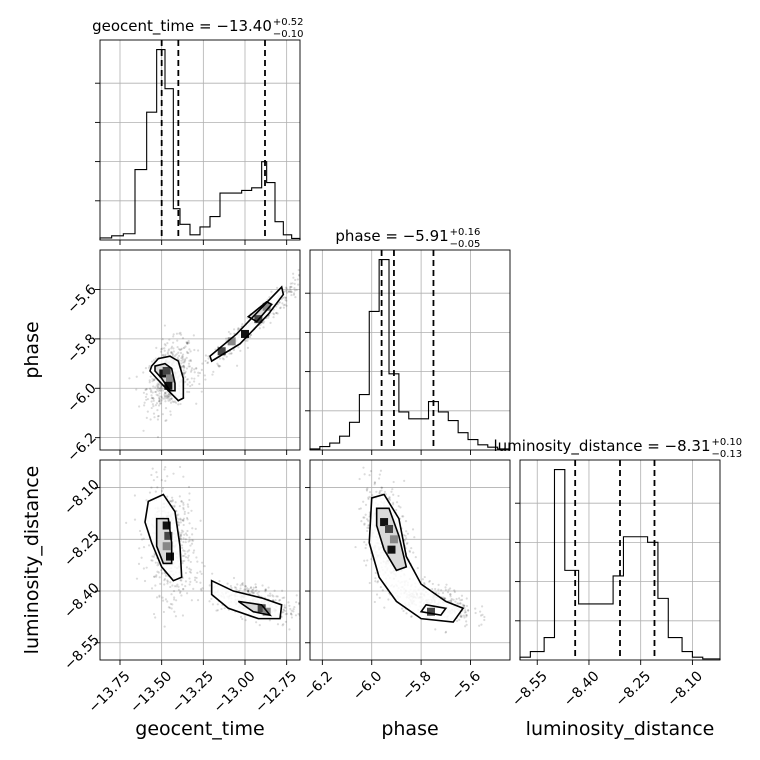 The width and height of the screenshot is (760, 760). Describe the element at coordinates (81, 348) in the screenshot. I see `y-tick-label: −5.8` at that location.